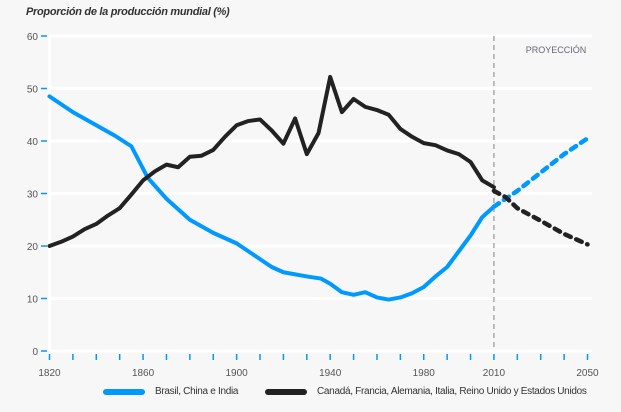  I want to click on y-tick-label: 20, so click(33, 247).